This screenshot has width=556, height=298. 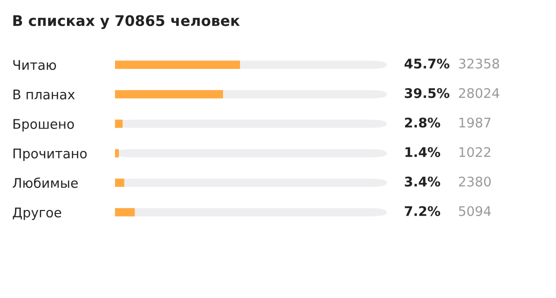 I want to click on text: 7.2%, so click(x=422, y=211).